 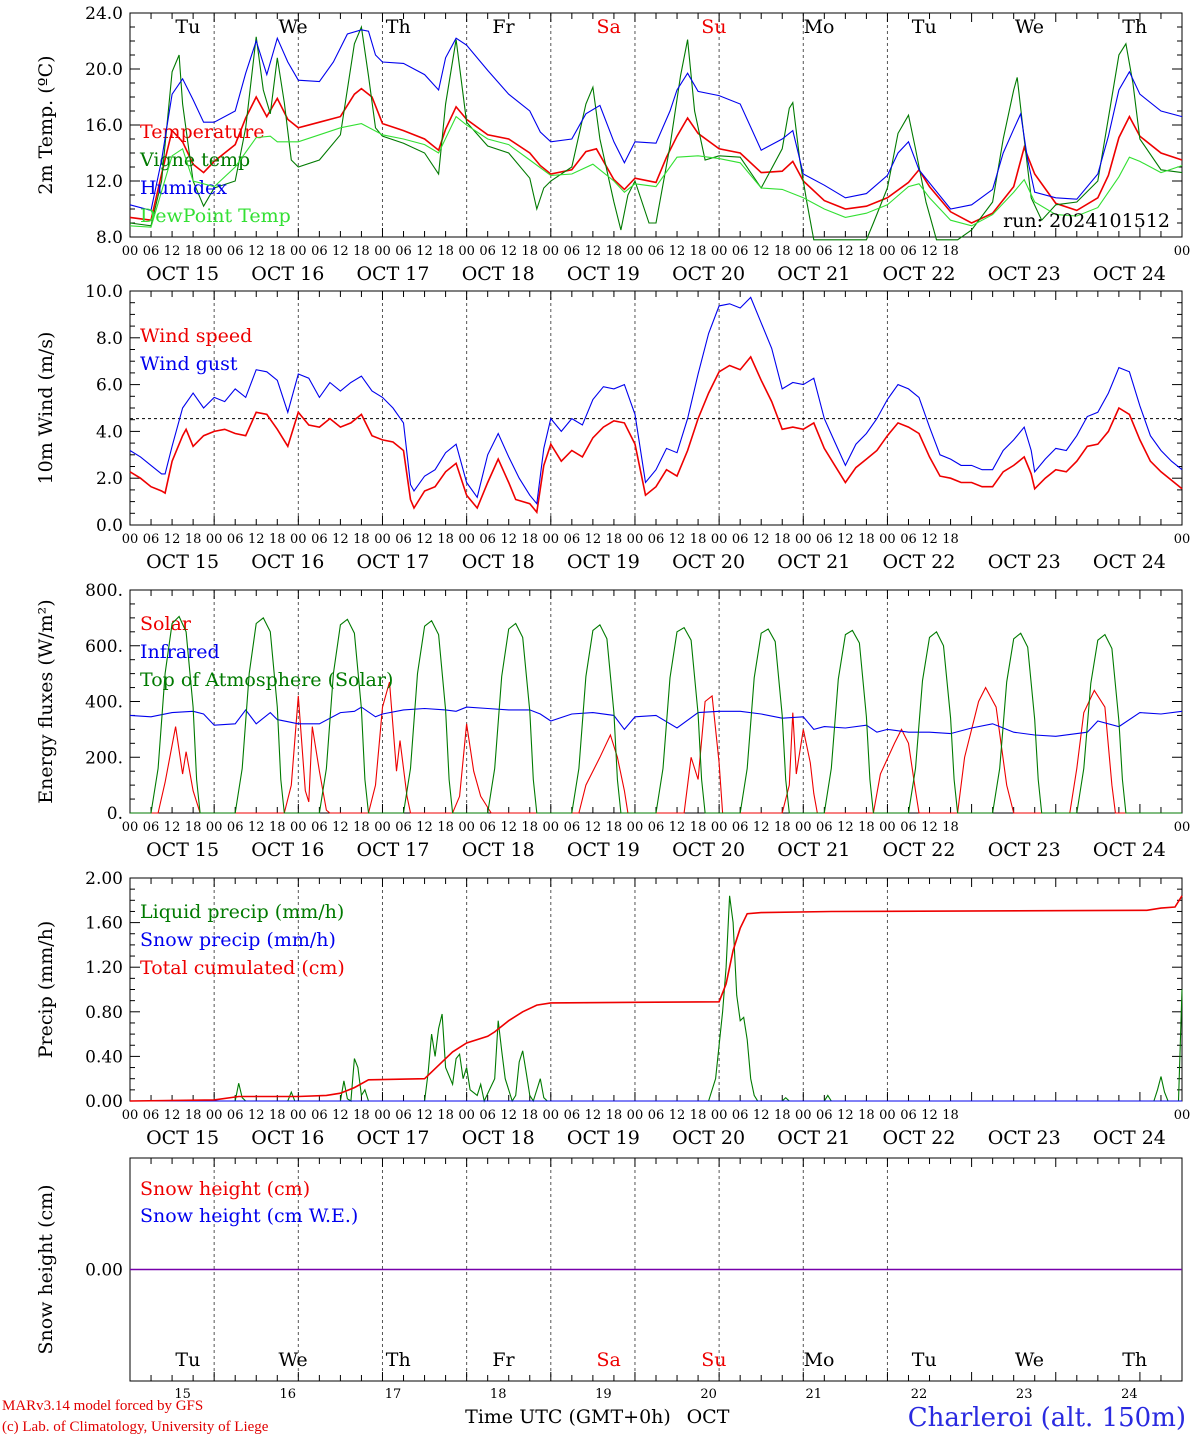 What do you see at coordinates (183, 188) in the screenshot?
I see `legend-entry: Humidex` at bounding box center [183, 188].